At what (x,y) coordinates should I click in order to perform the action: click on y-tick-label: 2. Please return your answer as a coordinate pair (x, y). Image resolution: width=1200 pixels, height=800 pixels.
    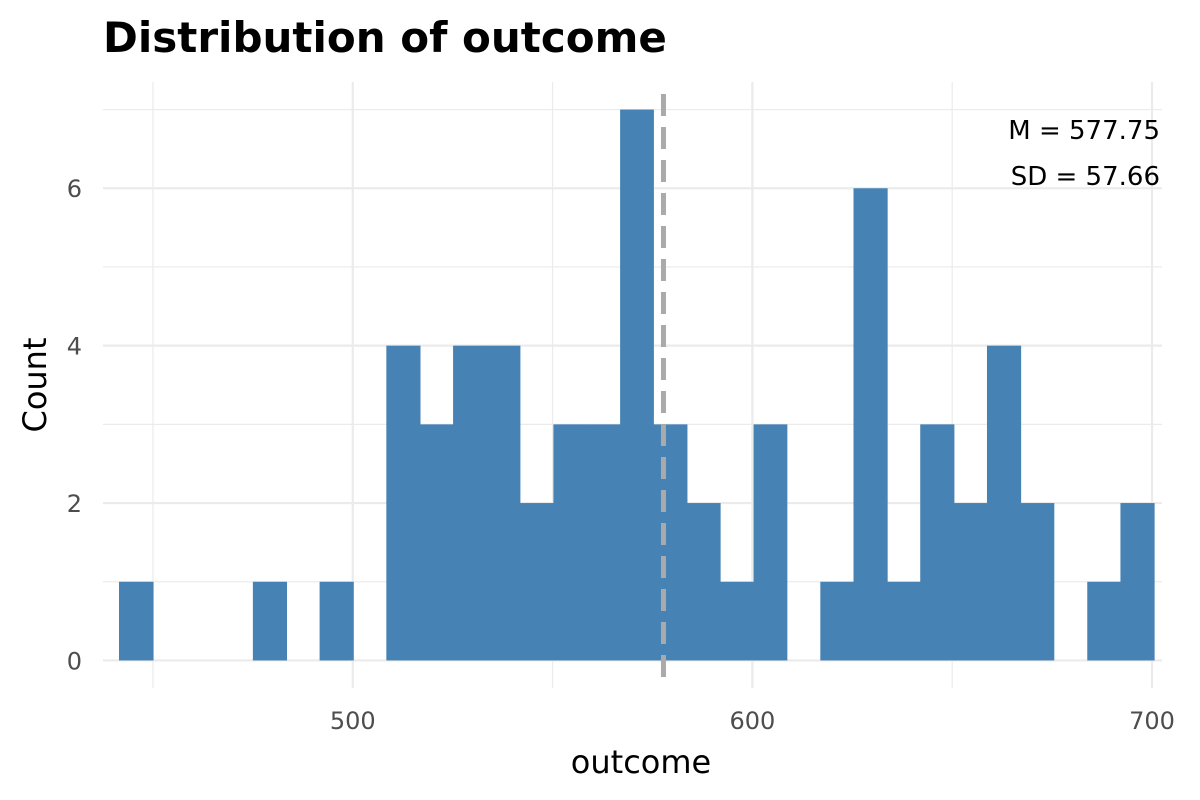
    Looking at the image, I should click on (74, 504).